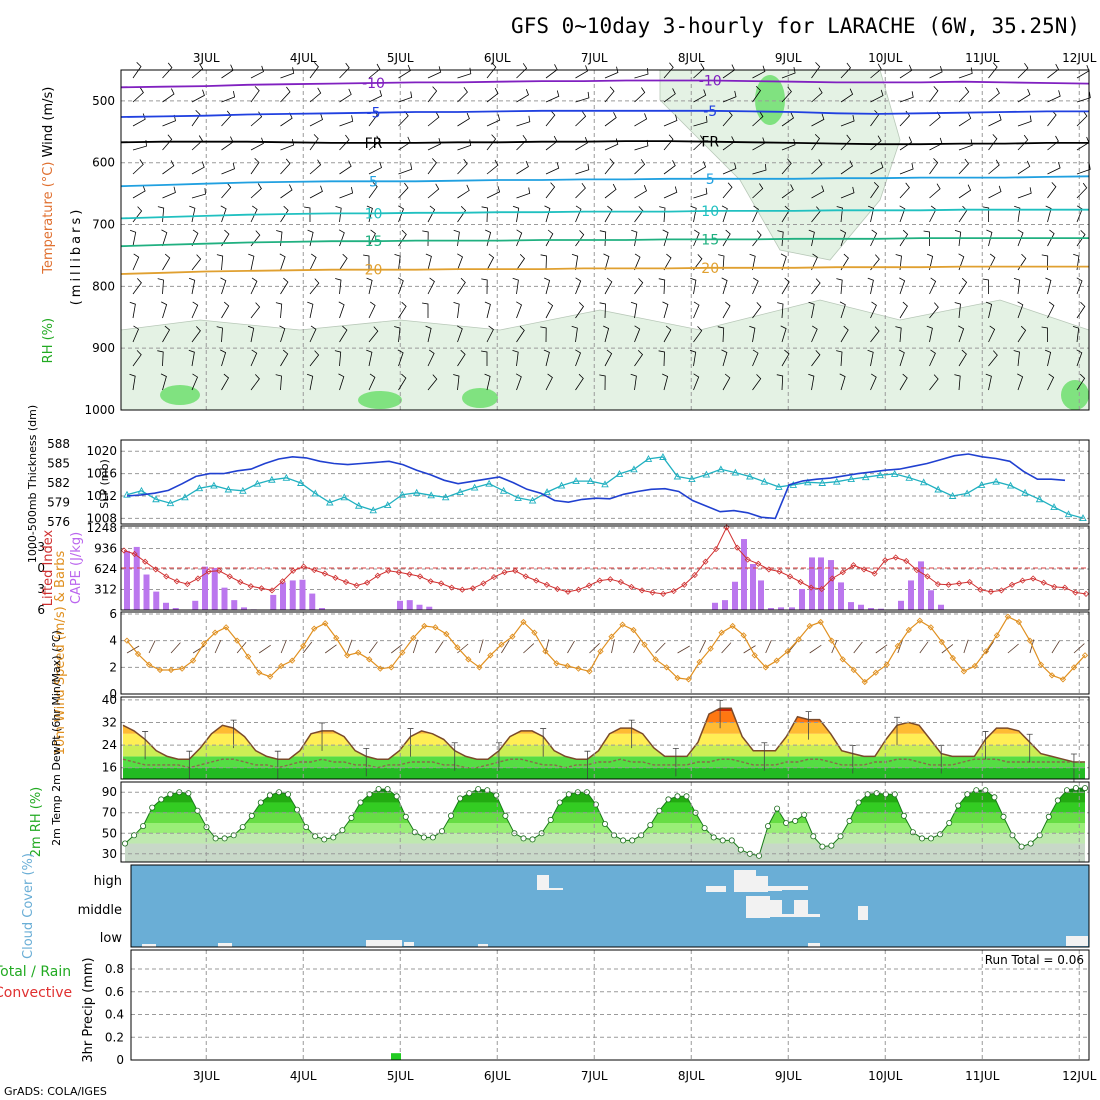  I want to click on top-day-label: 4JUL, so click(303, 58).